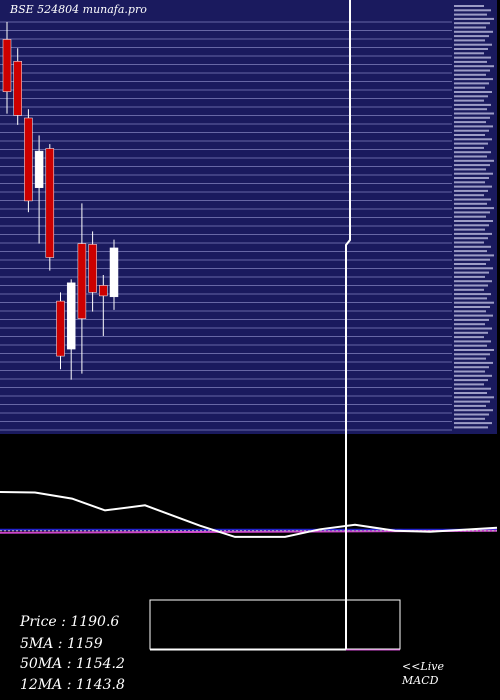  Describe the element at coordinates (72, 664) in the screenshot. I see `ma50-readout: 50MA : 1154.2` at that location.